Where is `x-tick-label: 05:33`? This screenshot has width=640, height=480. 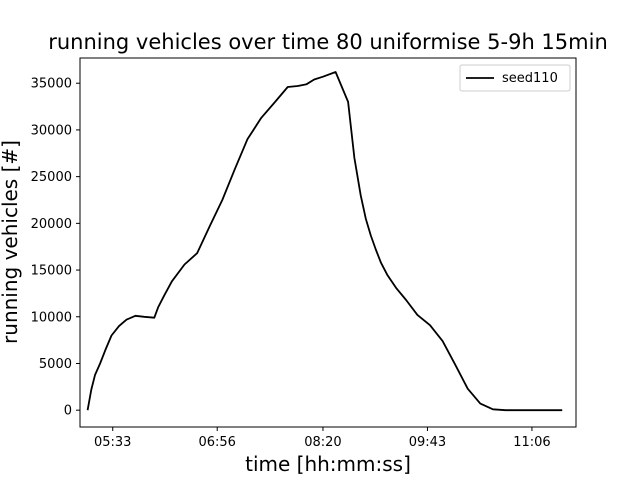 x-tick-label: 05:33 is located at coordinates (112, 442).